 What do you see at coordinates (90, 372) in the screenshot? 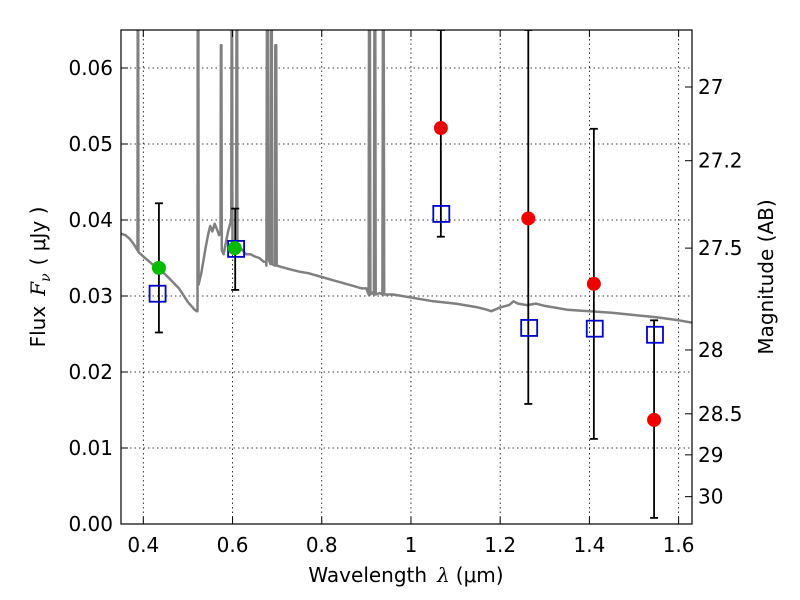
I see `y-tick-label: 0.02` at bounding box center [90, 372].